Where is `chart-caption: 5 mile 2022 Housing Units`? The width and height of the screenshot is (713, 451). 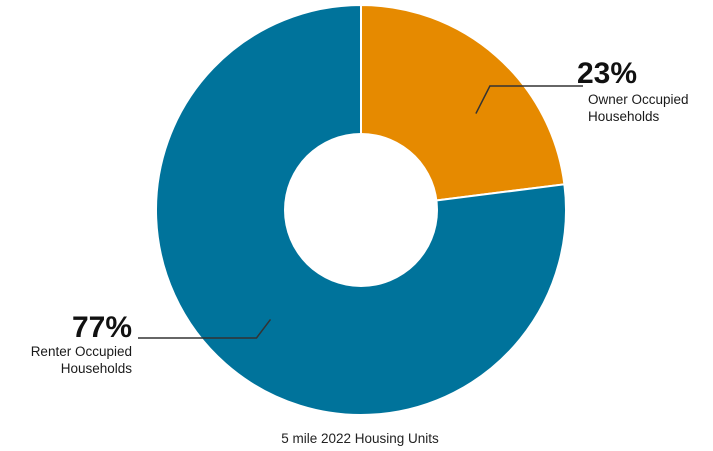 chart-caption: 5 mile 2022 Housing Units is located at coordinates (360, 438).